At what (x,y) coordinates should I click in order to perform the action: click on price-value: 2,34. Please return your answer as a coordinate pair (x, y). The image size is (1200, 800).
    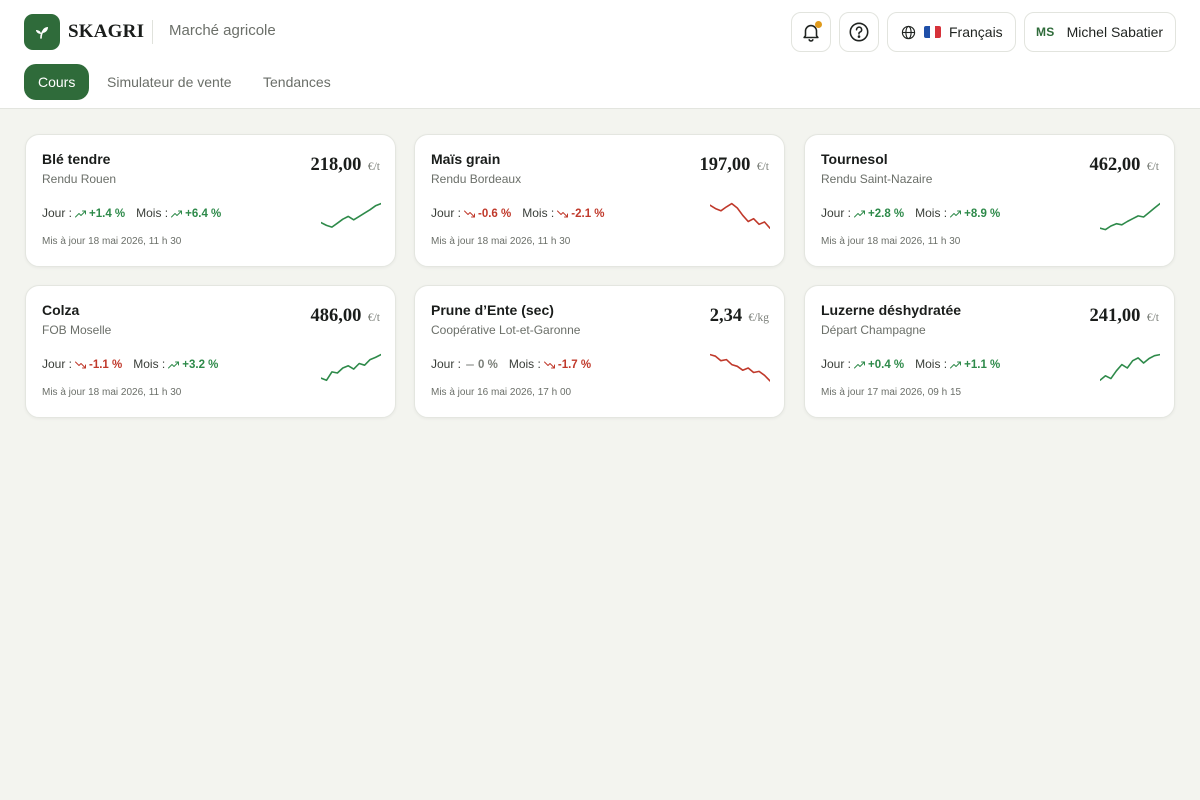
    Looking at the image, I should click on (726, 316).